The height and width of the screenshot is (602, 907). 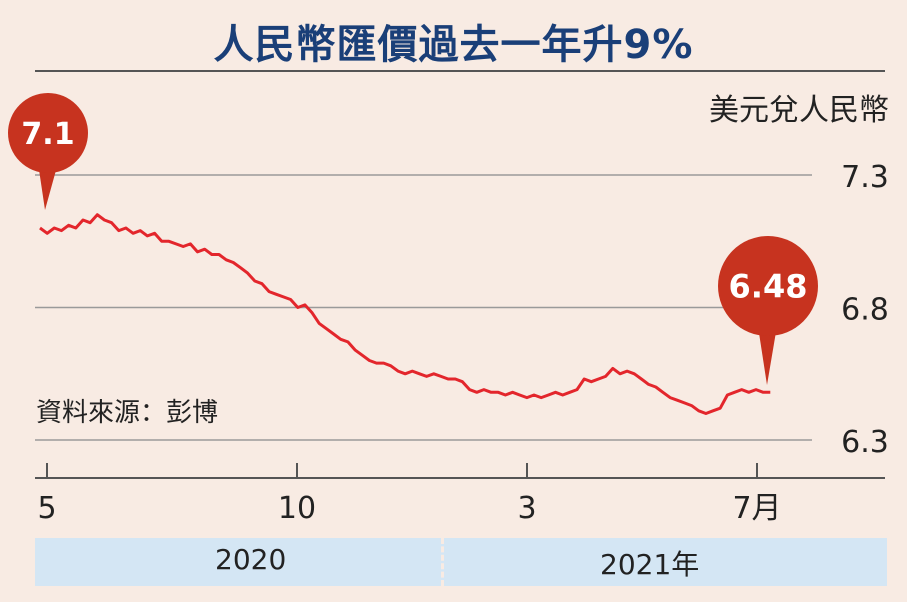 I want to click on callout-value: 6.48, so click(x=768, y=287).